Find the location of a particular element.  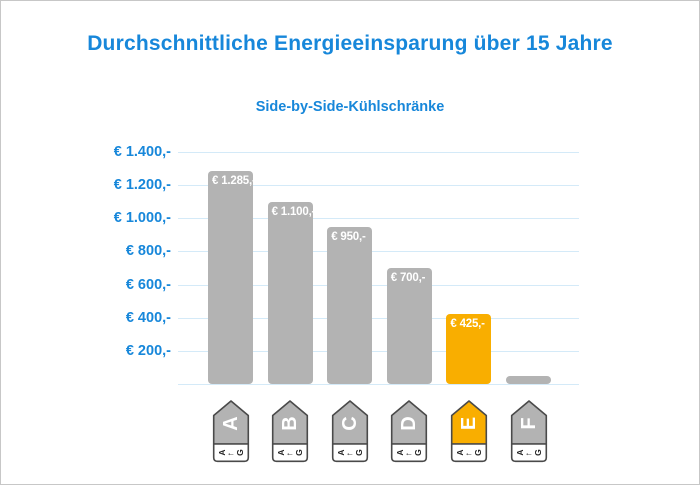

energy-tag-A: A A ← G is located at coordinates (231, 431).